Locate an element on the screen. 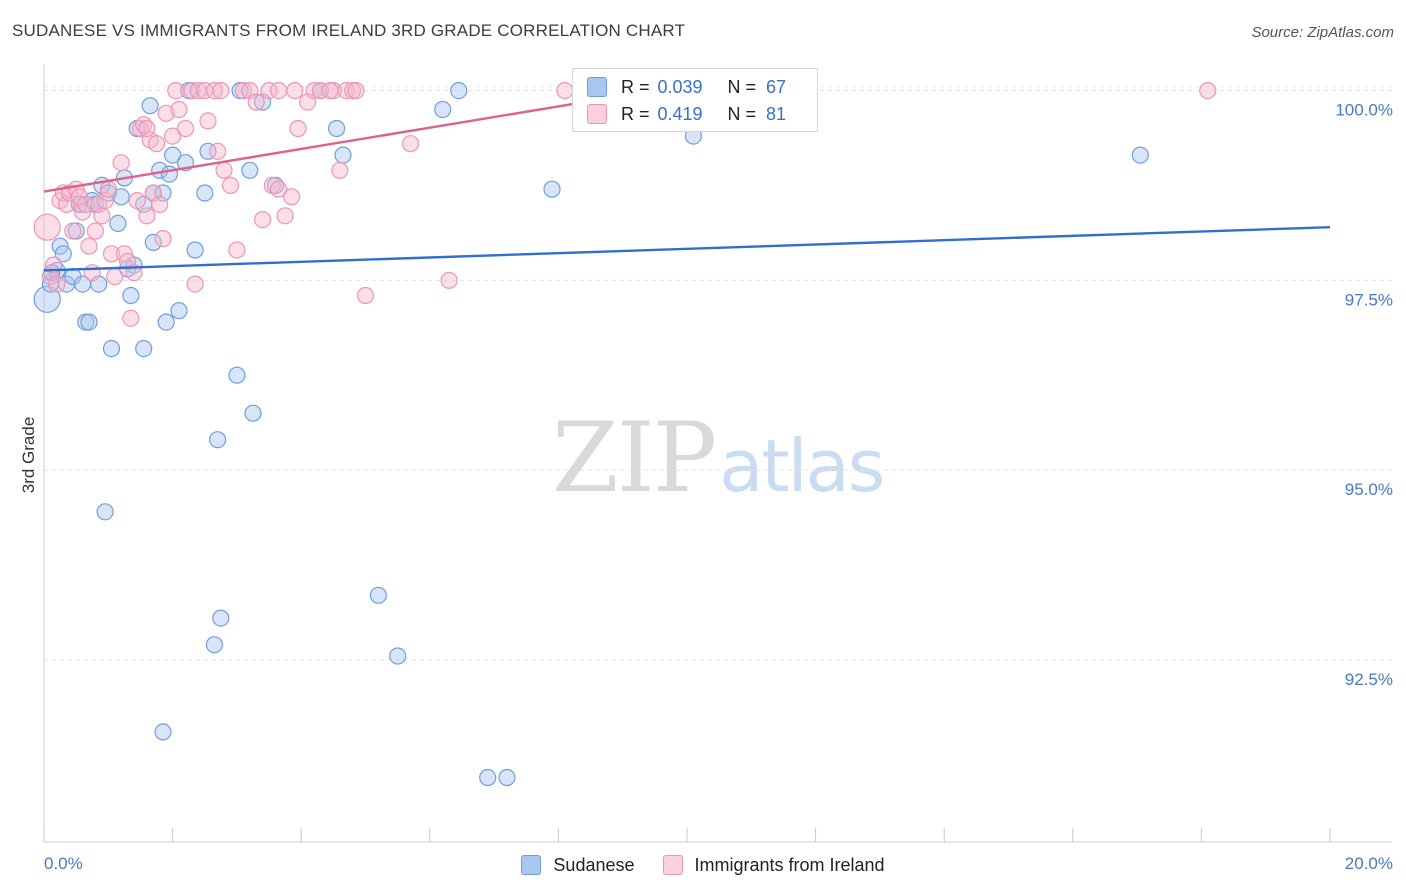 The height and width of the screenshot is (892, 1406). legend-label-ireland: Immigrants from Ireland is located at coordinates (789, 864).